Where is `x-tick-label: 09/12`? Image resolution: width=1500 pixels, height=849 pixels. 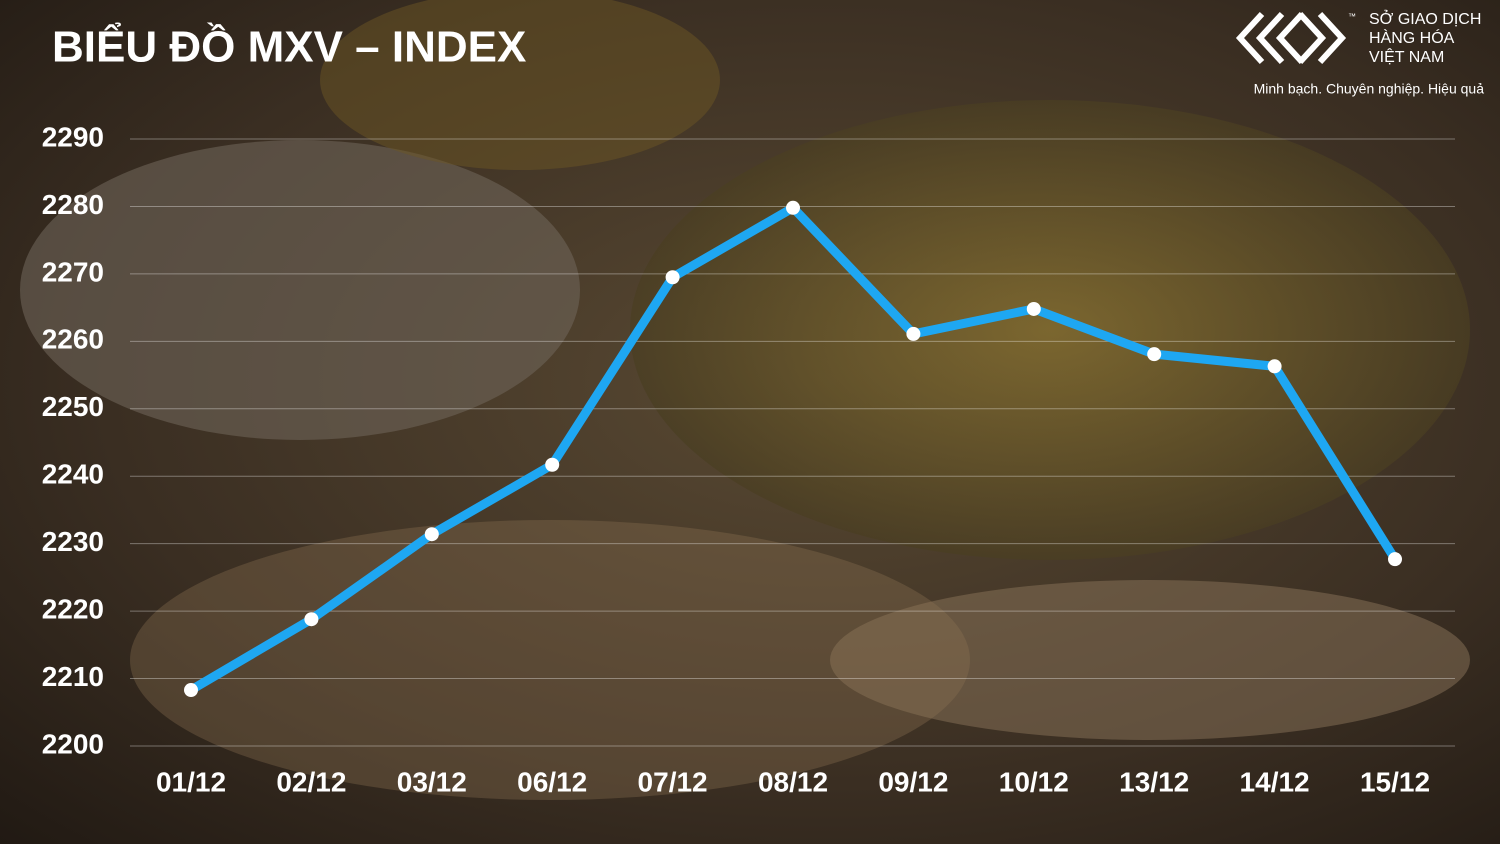 x-tick-label: 09/12 is located at coordinates (913, 781).